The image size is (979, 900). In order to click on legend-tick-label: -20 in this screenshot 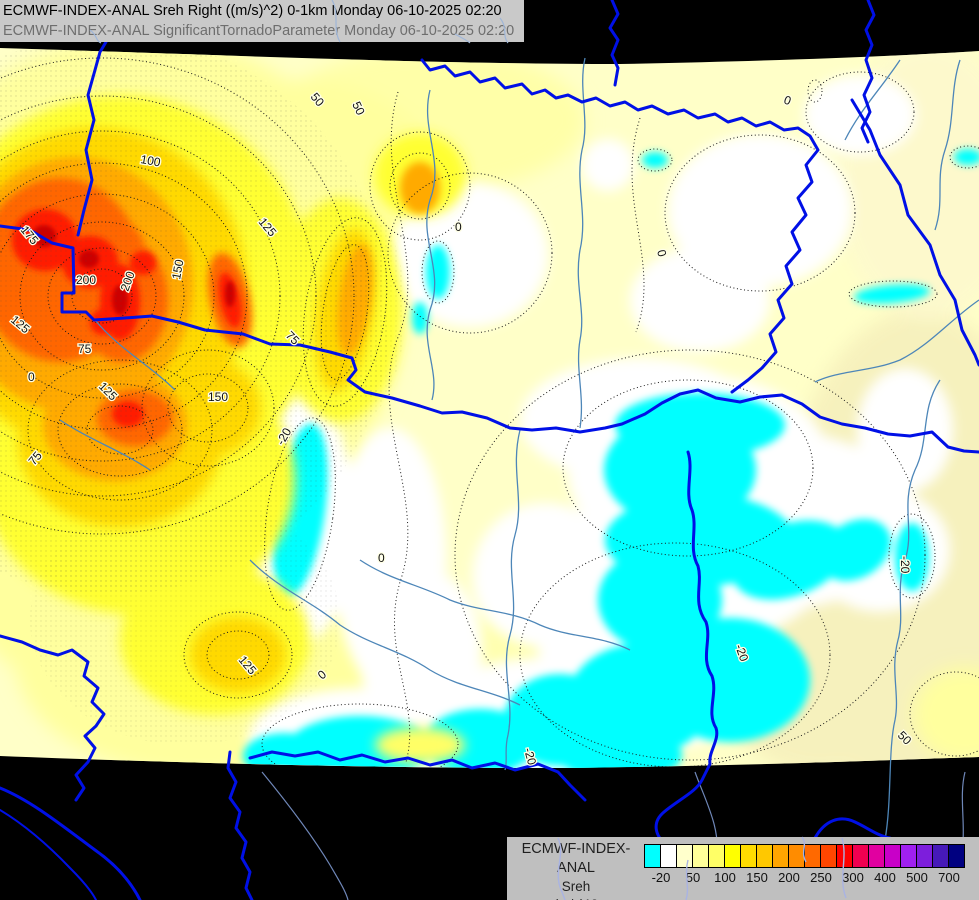, I will do `click(661, 877)`.